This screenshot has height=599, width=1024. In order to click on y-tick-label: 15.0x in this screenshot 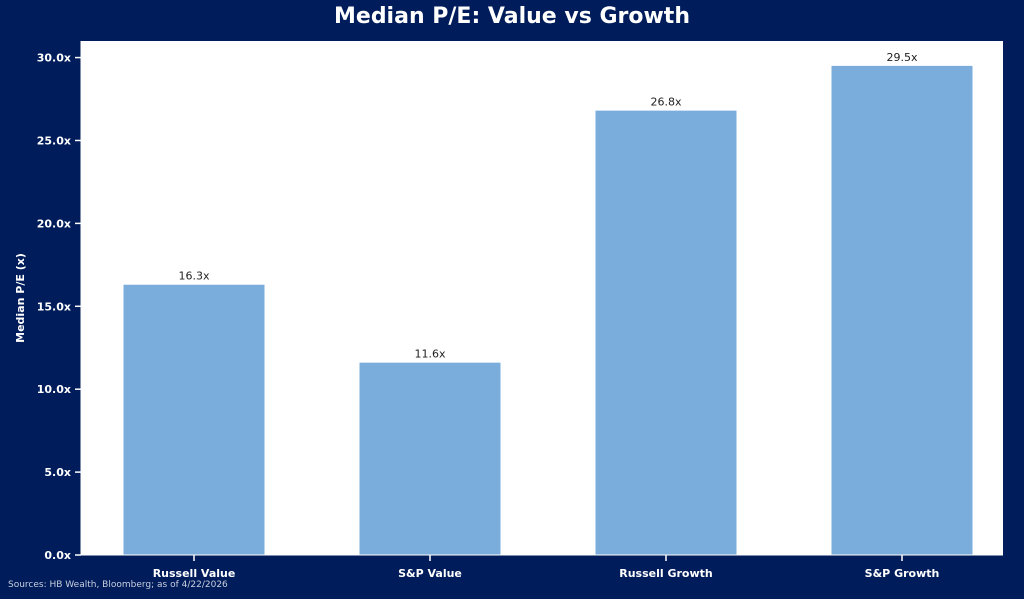, I will do `click(54, 306)`.